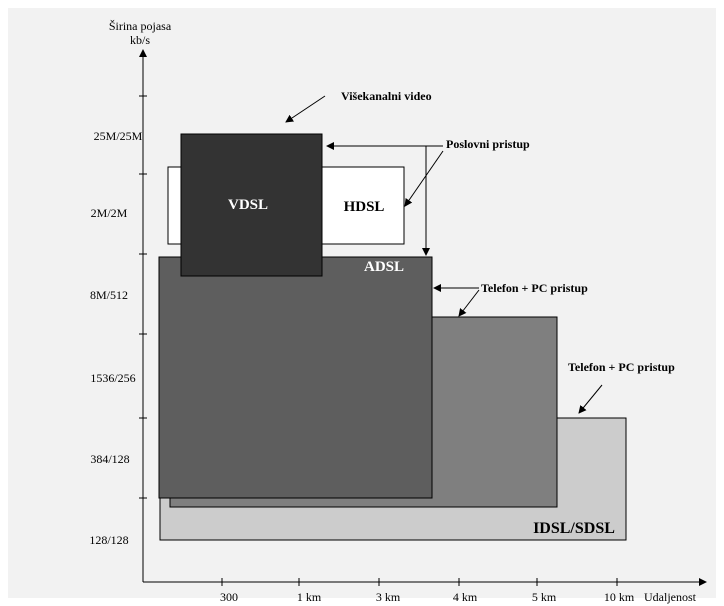 The height and width of the screenshot is (606, 724). What do you see at coordinates (544, 597) in the screenshot?
I see `x-tick-label-5km: 5 km` at bounding box center [544, 597].